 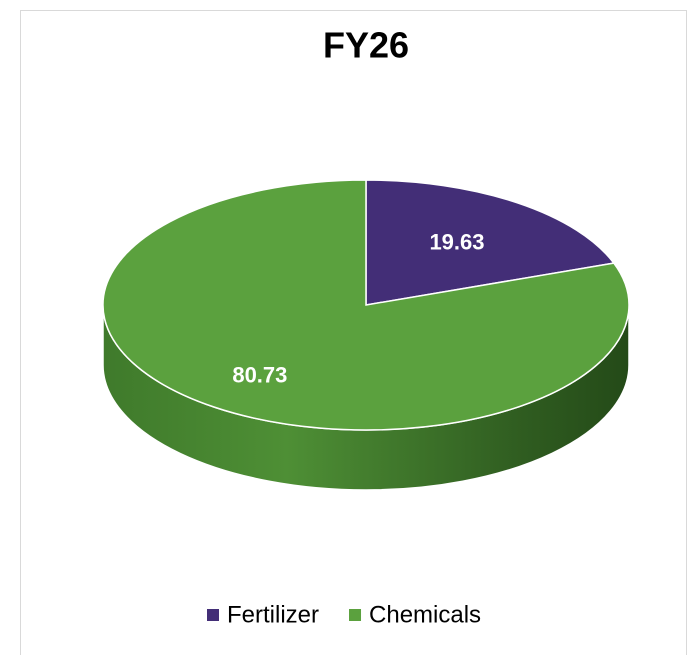 What do you see at coordinates (456, 242) in the screenshot?
I see `data-label: 19.63` at bounding box center [456, 242].